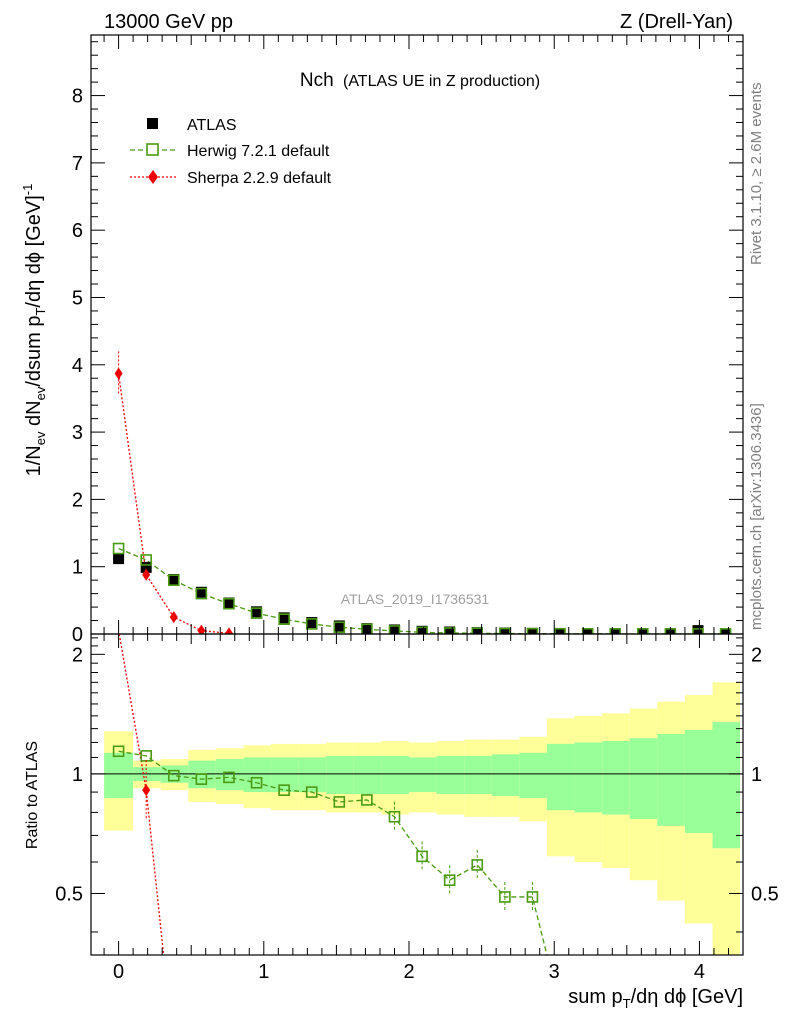  I want to click on main-y-tick-label: 0, so click(77, 635).